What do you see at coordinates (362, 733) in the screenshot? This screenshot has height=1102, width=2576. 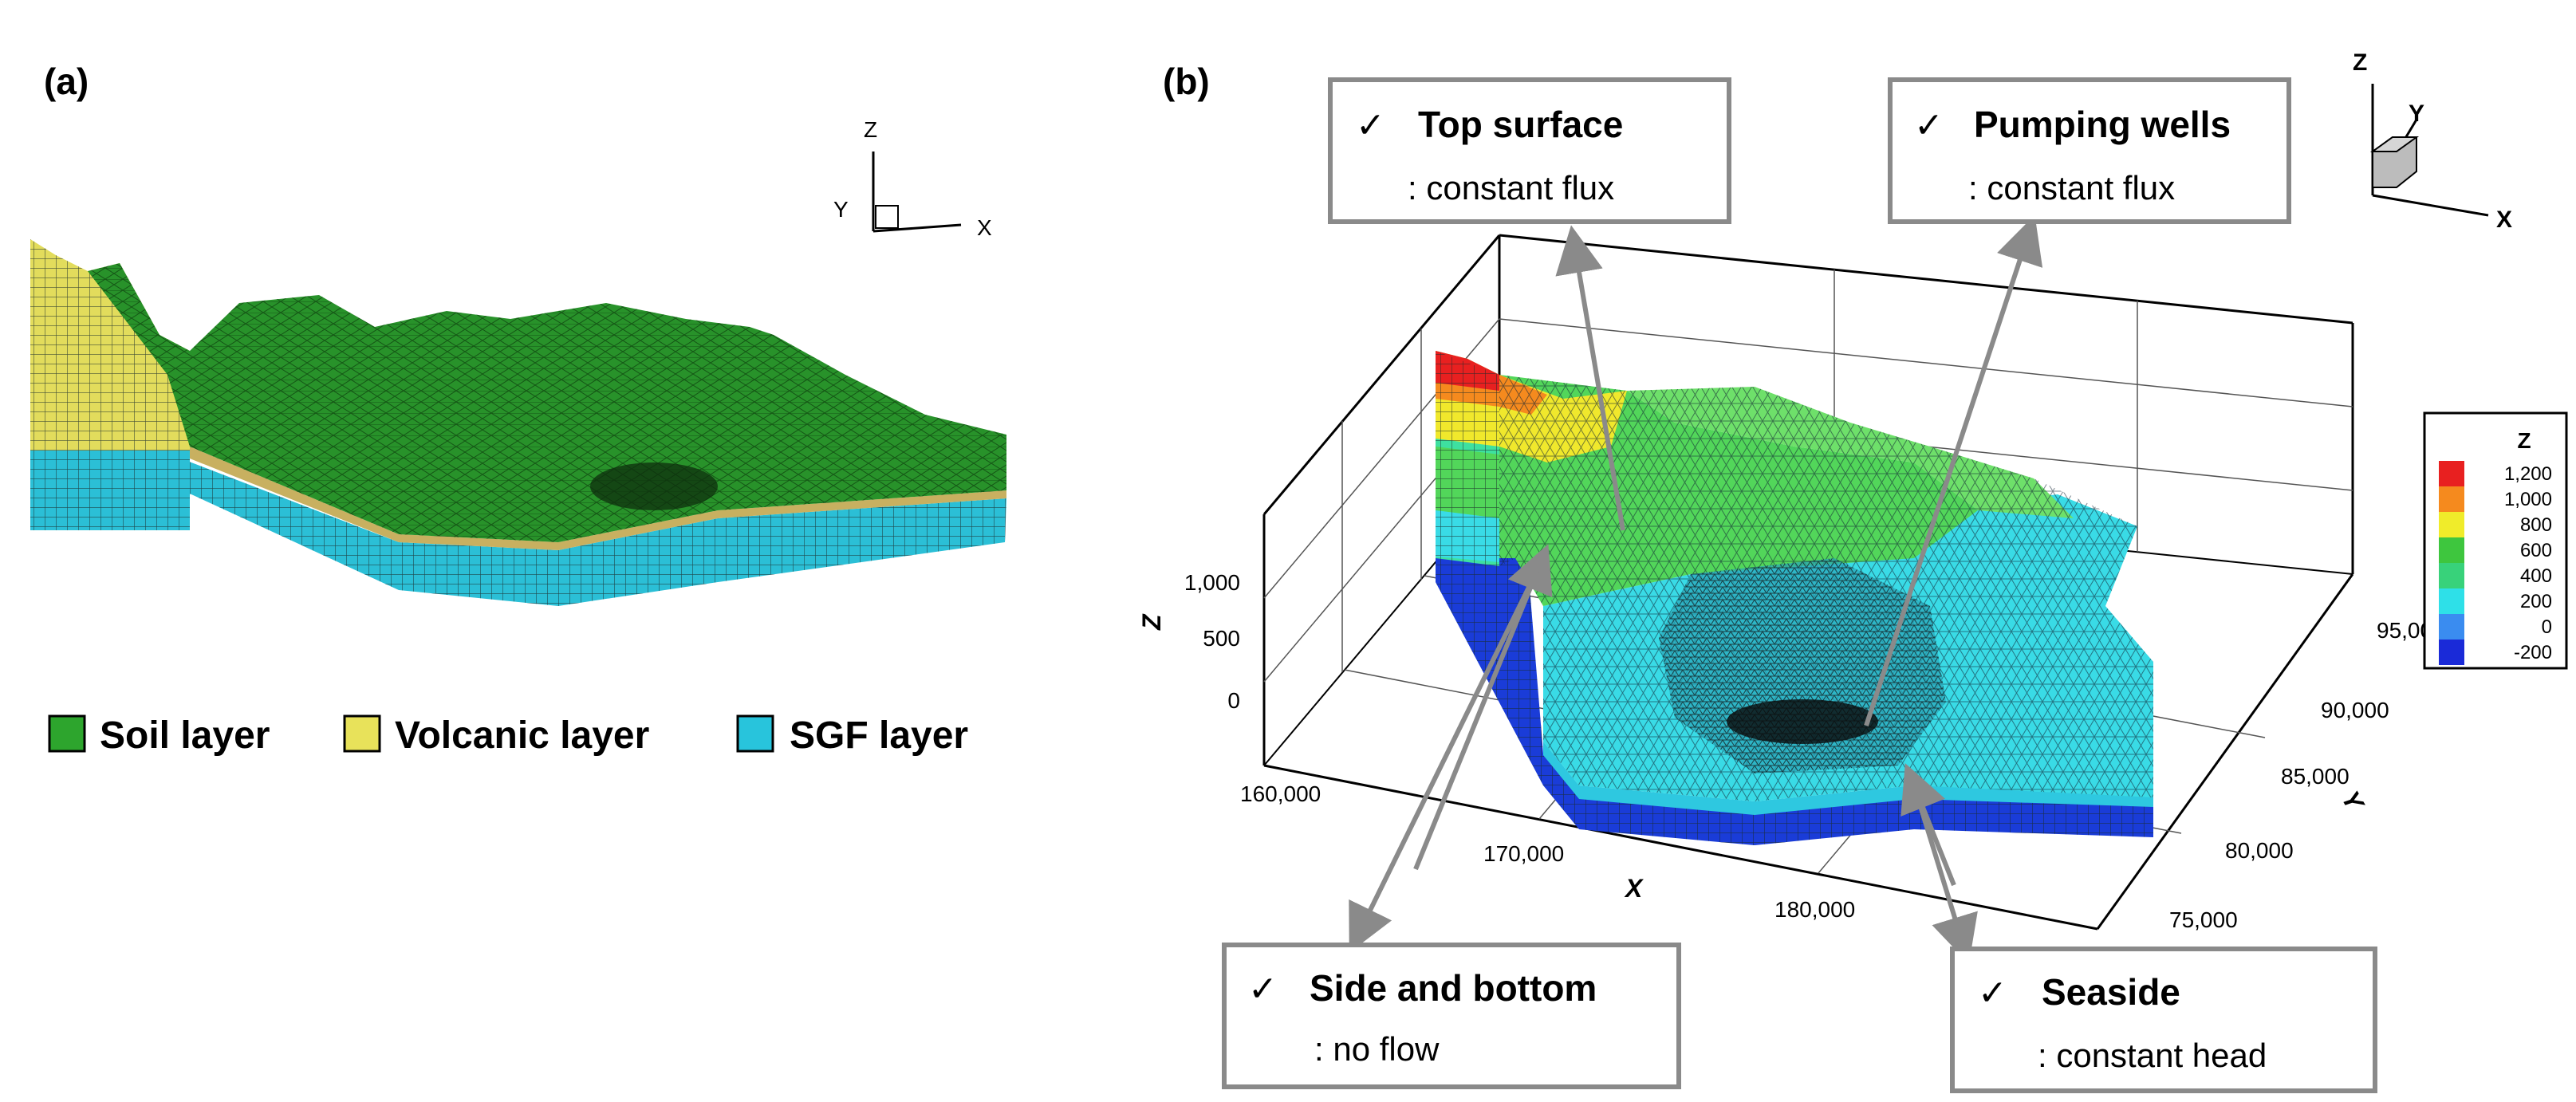 I see `legend-swatch-volcanic` at bounding box center [362, 733].